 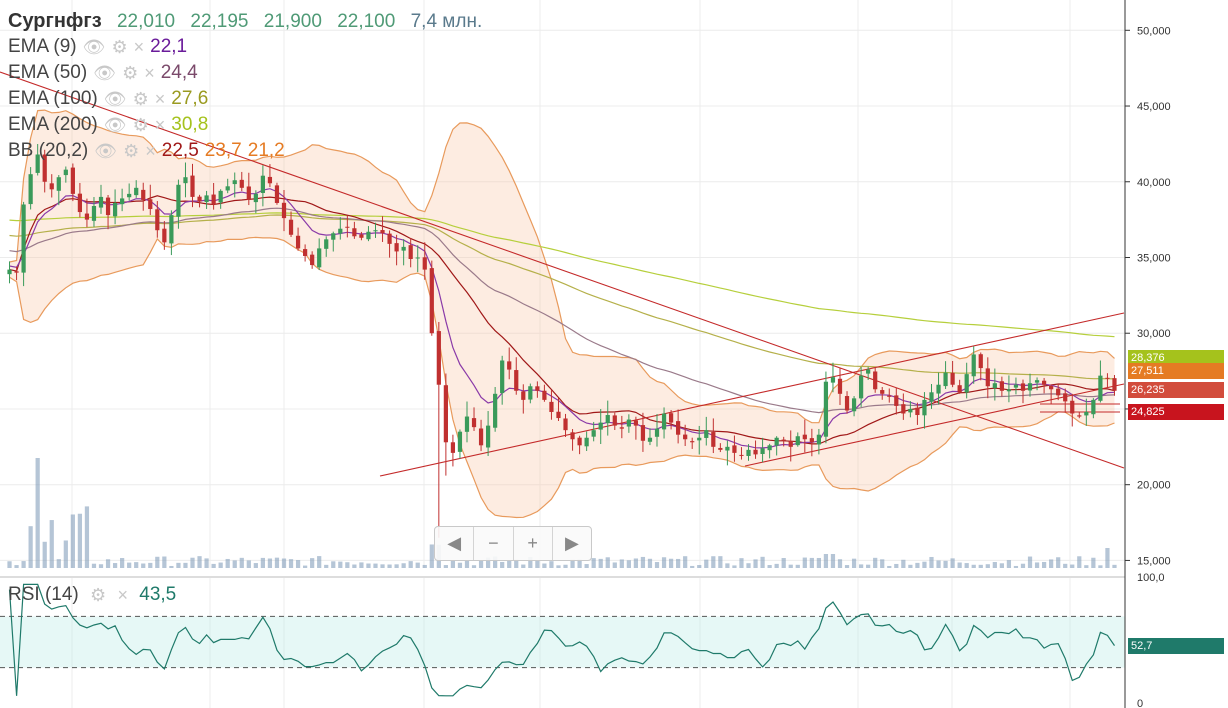 What do you see at coordinates (223, 151) in the screenshot?
I see `indicator-value: 23,7` at bounding box center [223, 151].